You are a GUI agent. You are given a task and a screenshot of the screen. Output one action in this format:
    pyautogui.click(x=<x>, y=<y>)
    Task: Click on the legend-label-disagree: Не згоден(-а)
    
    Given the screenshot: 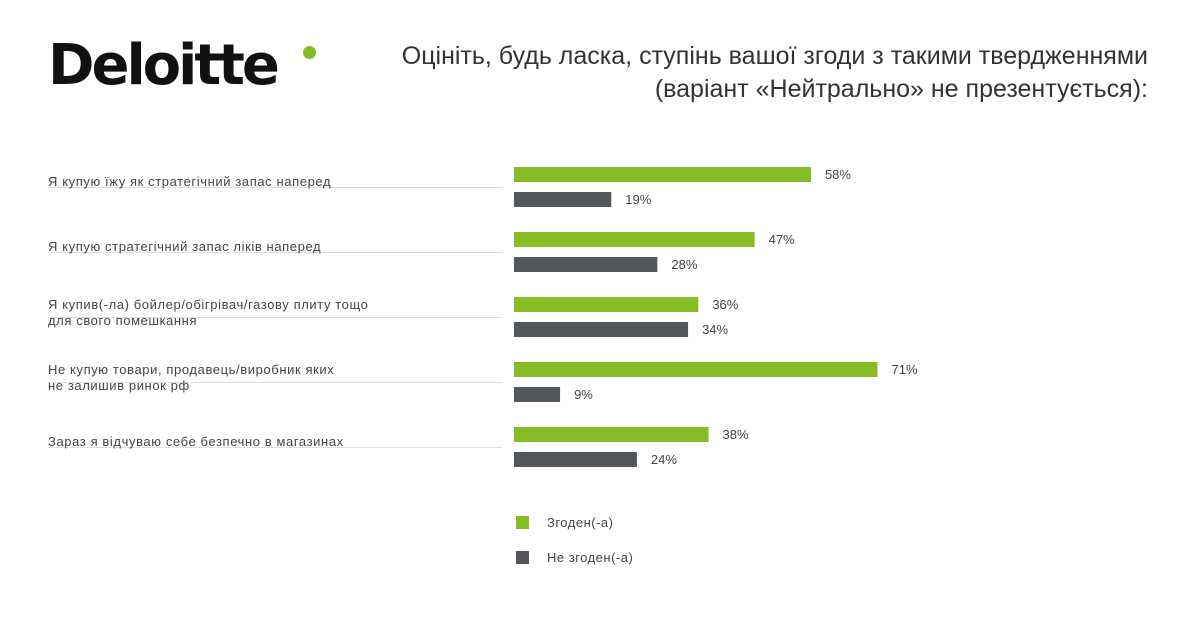 What is the action you would take?
    pyautogui.click(x=590, y=557)
    